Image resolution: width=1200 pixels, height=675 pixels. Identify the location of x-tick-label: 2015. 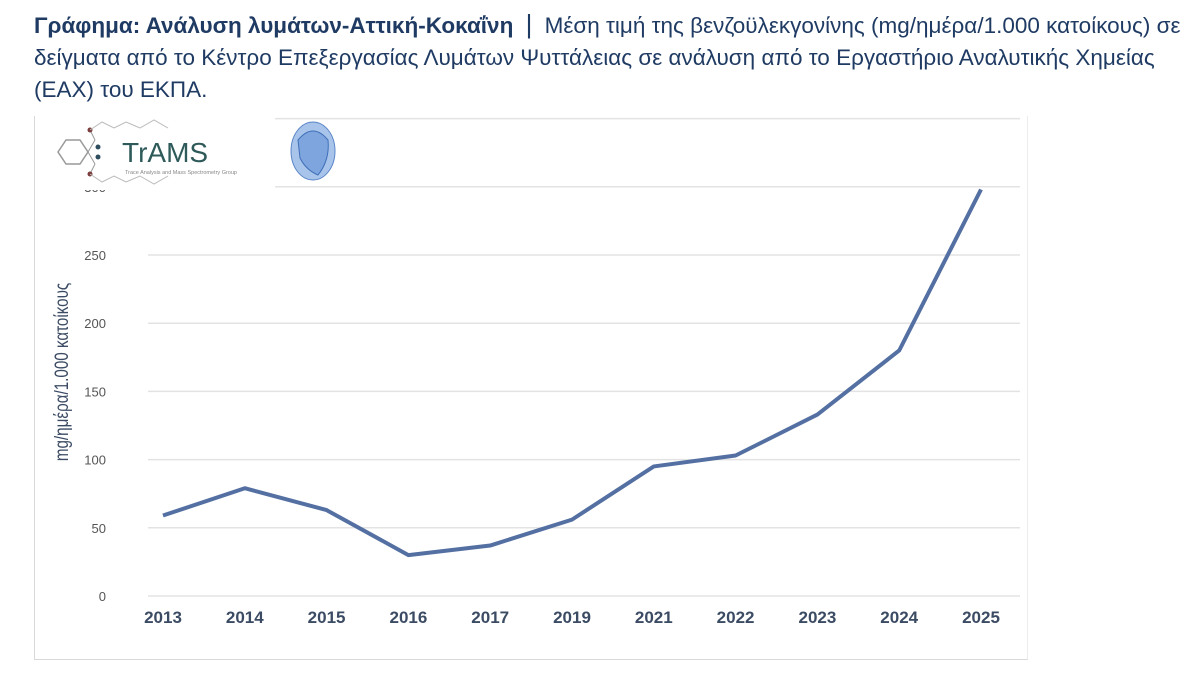
(327, 617).